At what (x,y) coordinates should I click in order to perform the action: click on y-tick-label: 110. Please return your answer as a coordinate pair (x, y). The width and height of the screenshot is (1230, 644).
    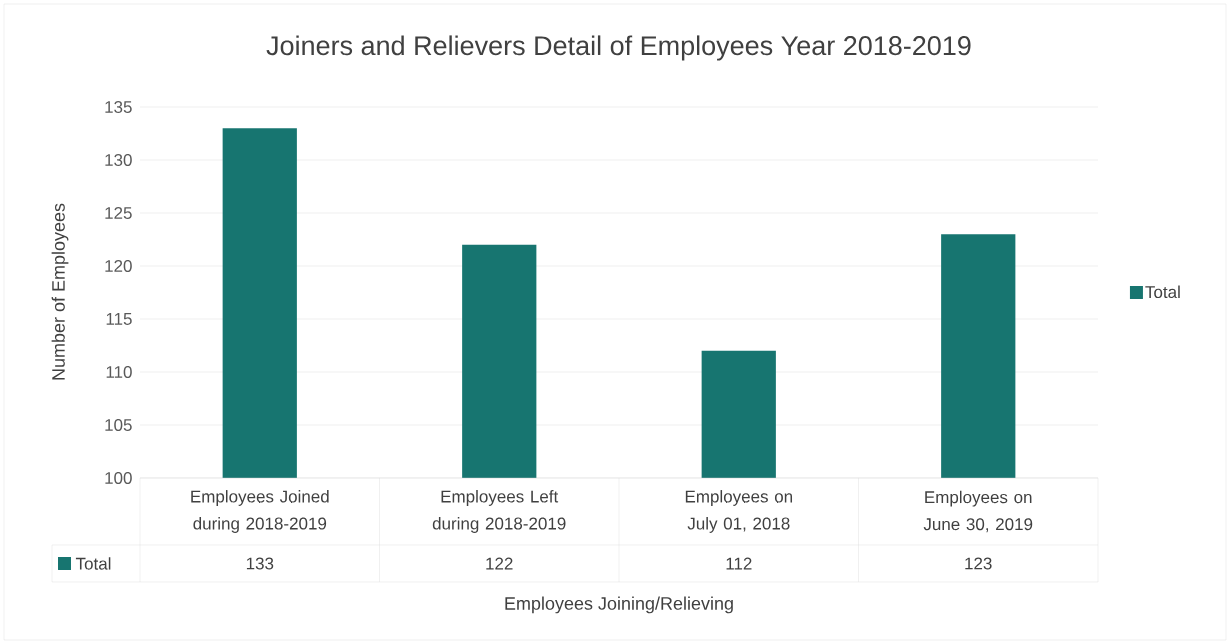
    Looking at the image, I should click on (119, 372).